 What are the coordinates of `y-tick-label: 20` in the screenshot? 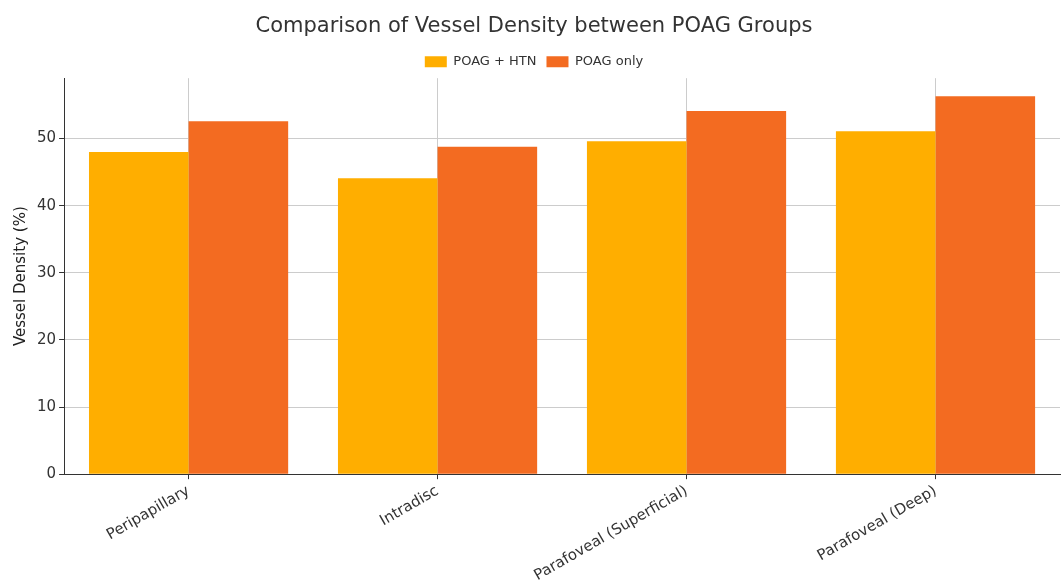 It's located at (46, 338).